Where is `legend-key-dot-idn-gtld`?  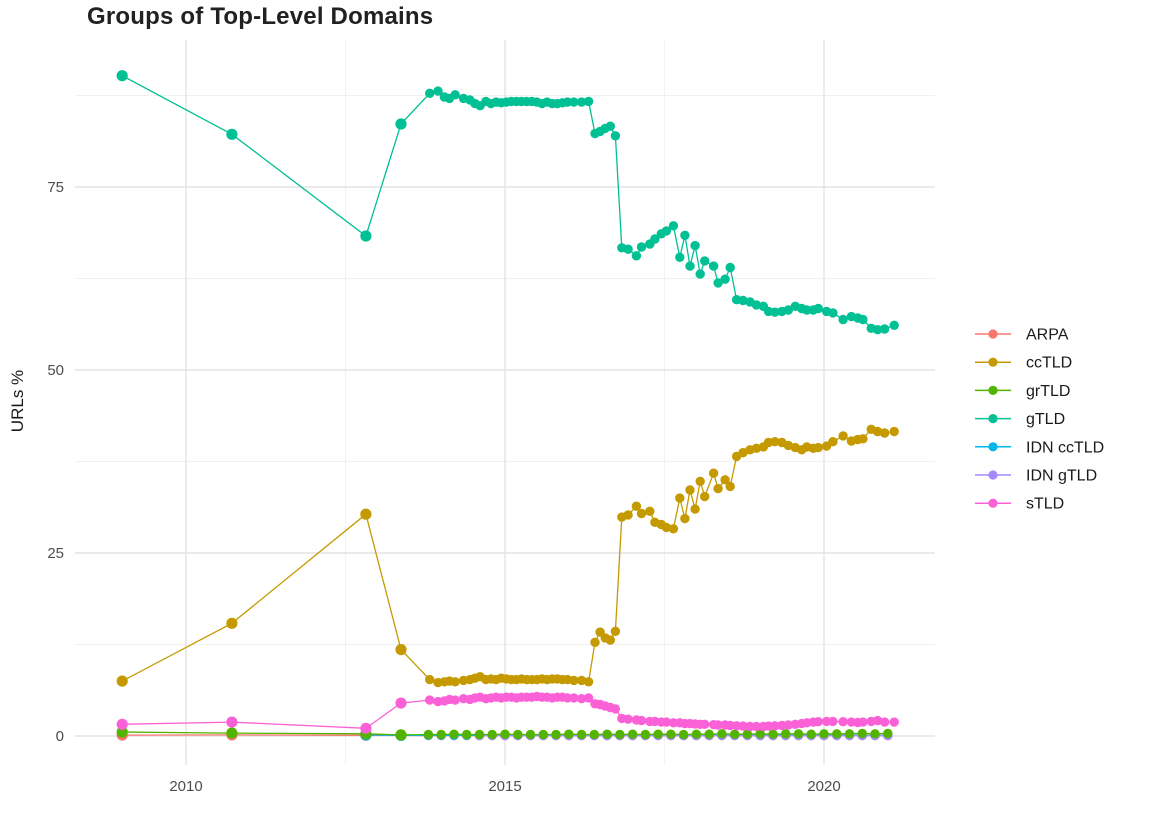 legend-key-dot-idn-gtld is located at coordinates (993, 475).